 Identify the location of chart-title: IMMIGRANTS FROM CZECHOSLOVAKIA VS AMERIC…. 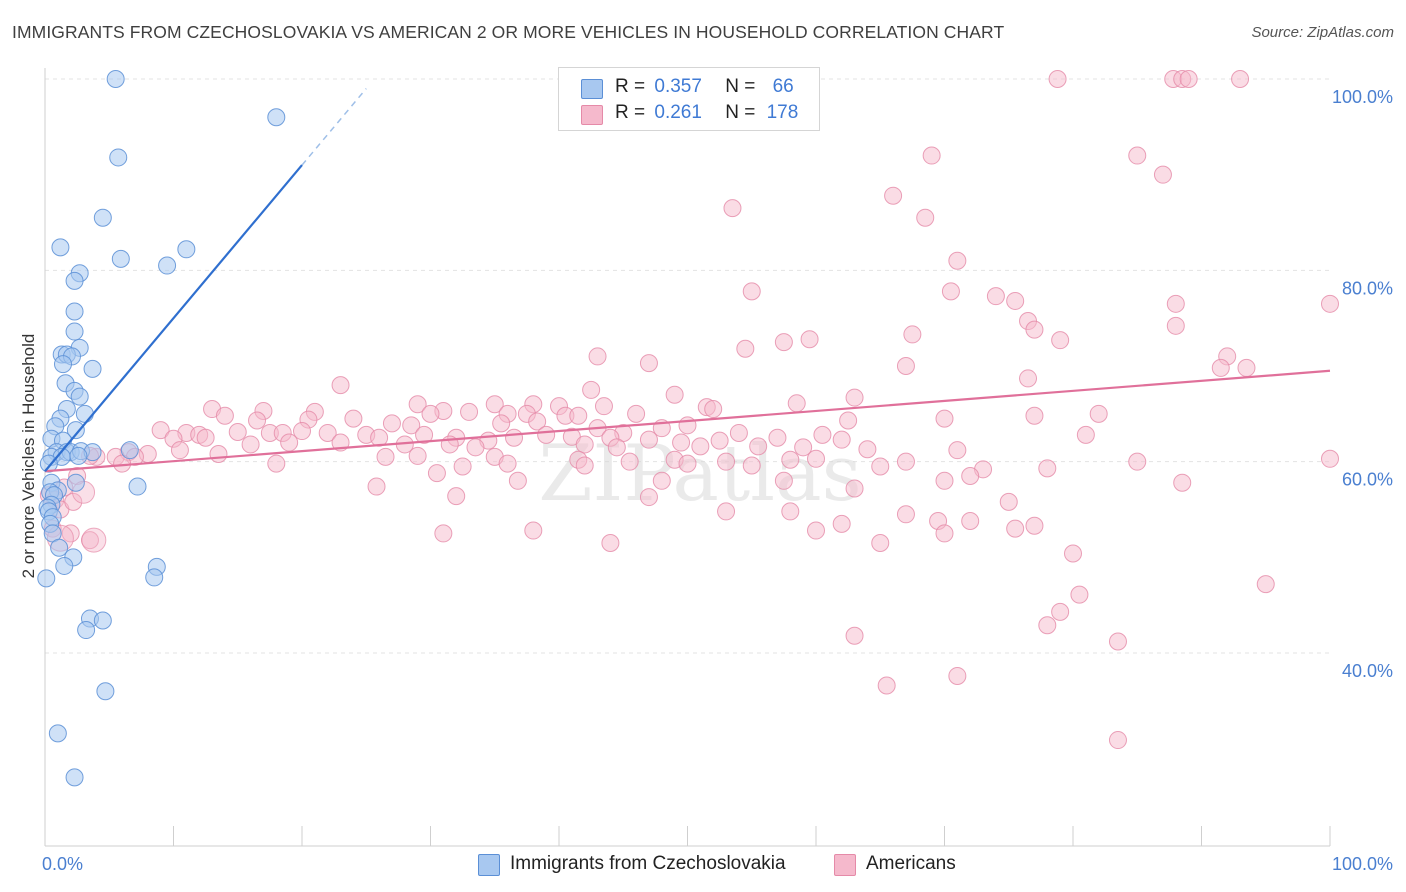
(508, 32).